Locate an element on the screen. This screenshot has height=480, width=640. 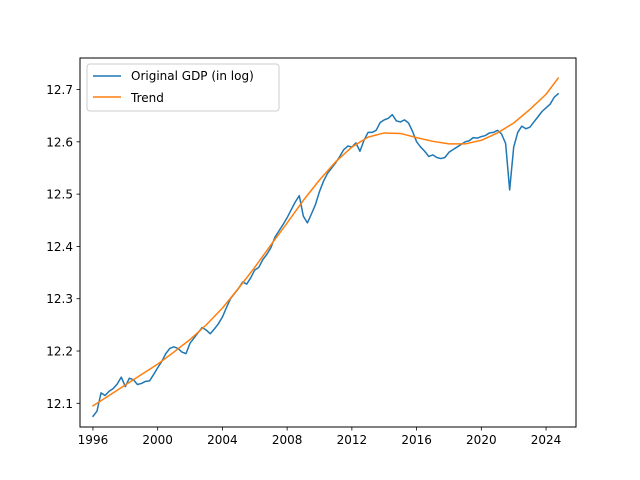
legend-label-trend: Trend is located at coordinates (147, 98).